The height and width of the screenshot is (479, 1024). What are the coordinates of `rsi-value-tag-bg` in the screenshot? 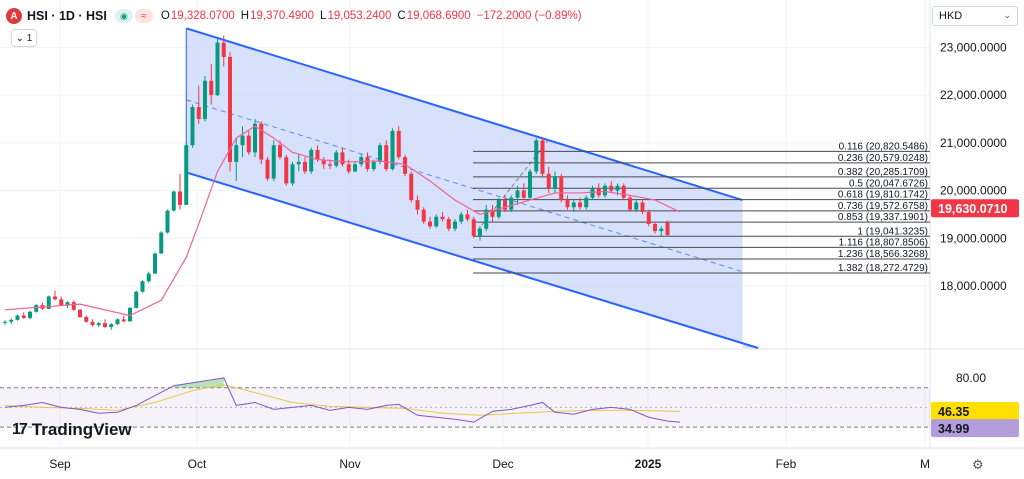 It's located at (975, 428).